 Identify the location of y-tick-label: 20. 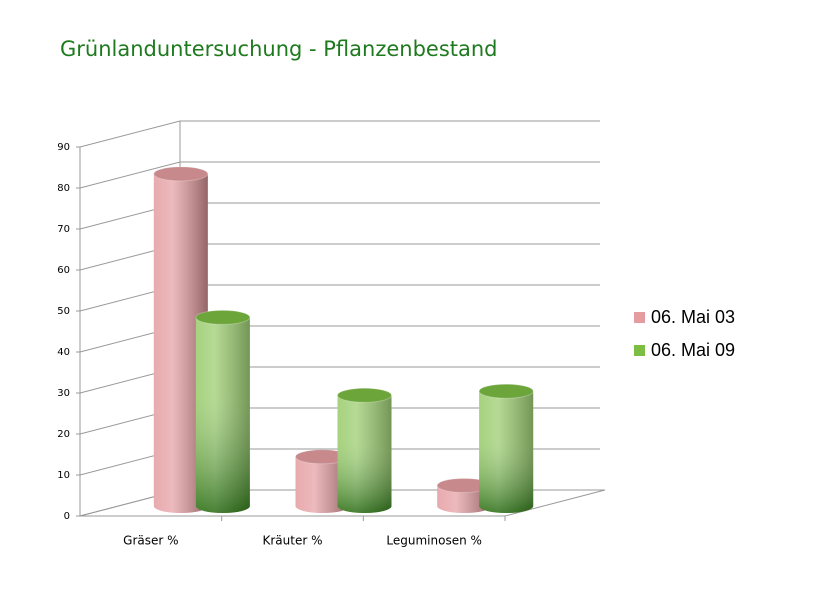
(63, 434).